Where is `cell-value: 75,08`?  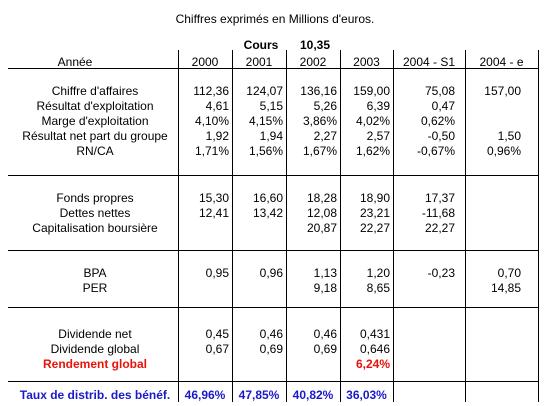
cell-value: 75,08 is located at coordinates (439, 91).